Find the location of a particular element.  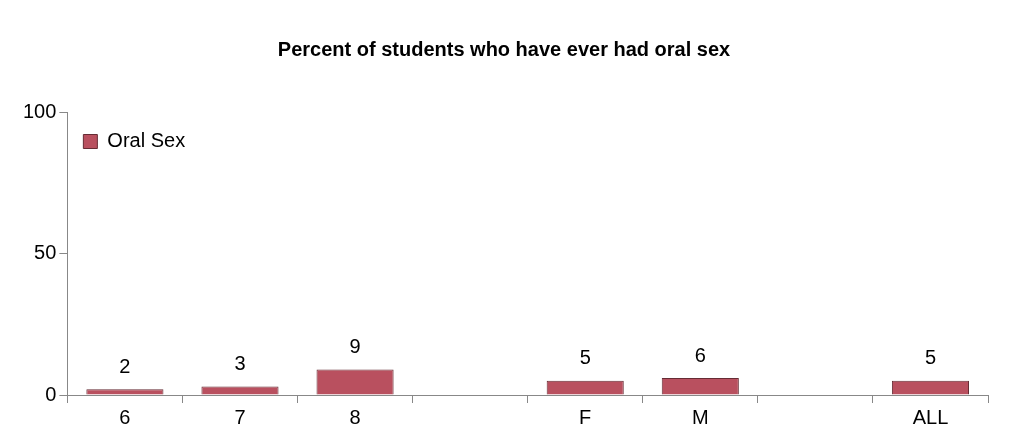

x-tick-label: M is located at coordinates (700, 416).